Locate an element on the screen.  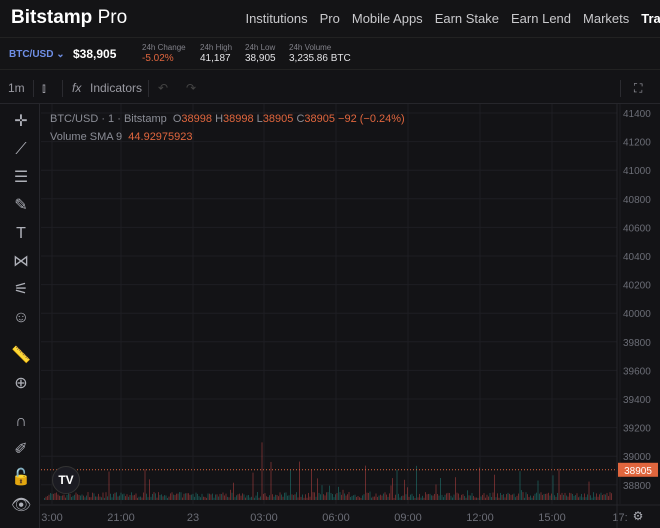
nav-item: Pro is located at coordinates (329, 18).